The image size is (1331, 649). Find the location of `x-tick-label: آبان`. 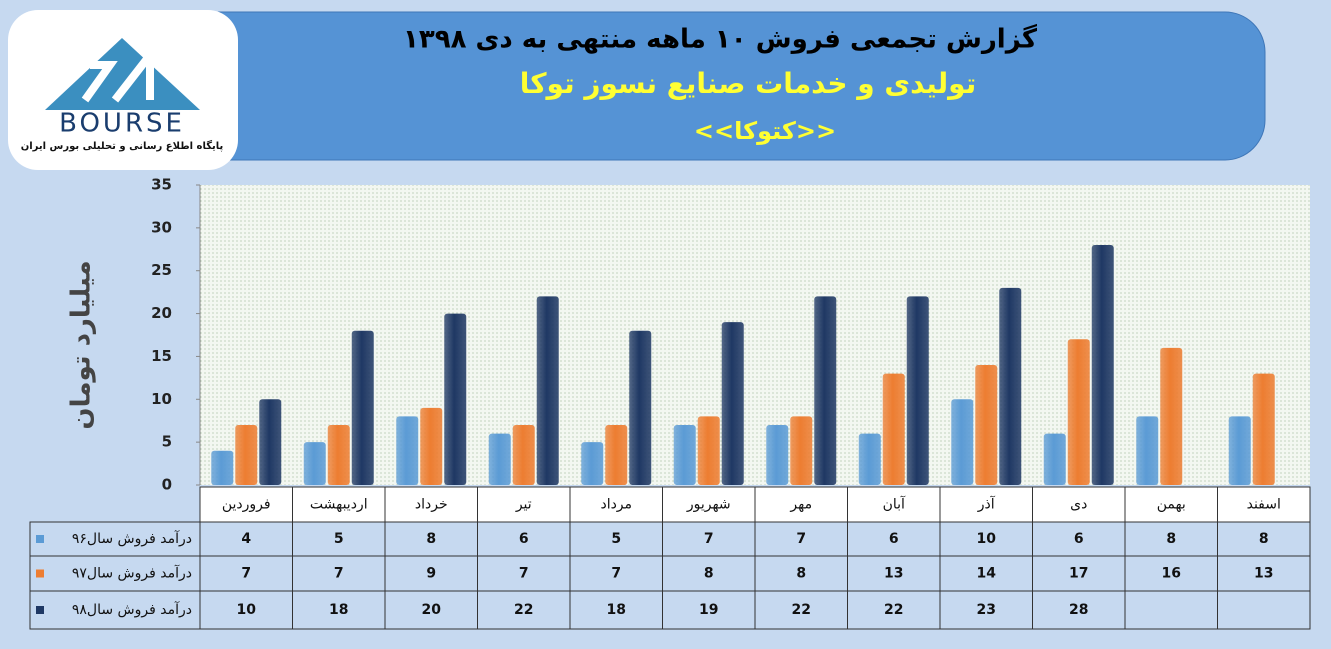

x-tick-label: آبان is located at coordinates (894, 504).